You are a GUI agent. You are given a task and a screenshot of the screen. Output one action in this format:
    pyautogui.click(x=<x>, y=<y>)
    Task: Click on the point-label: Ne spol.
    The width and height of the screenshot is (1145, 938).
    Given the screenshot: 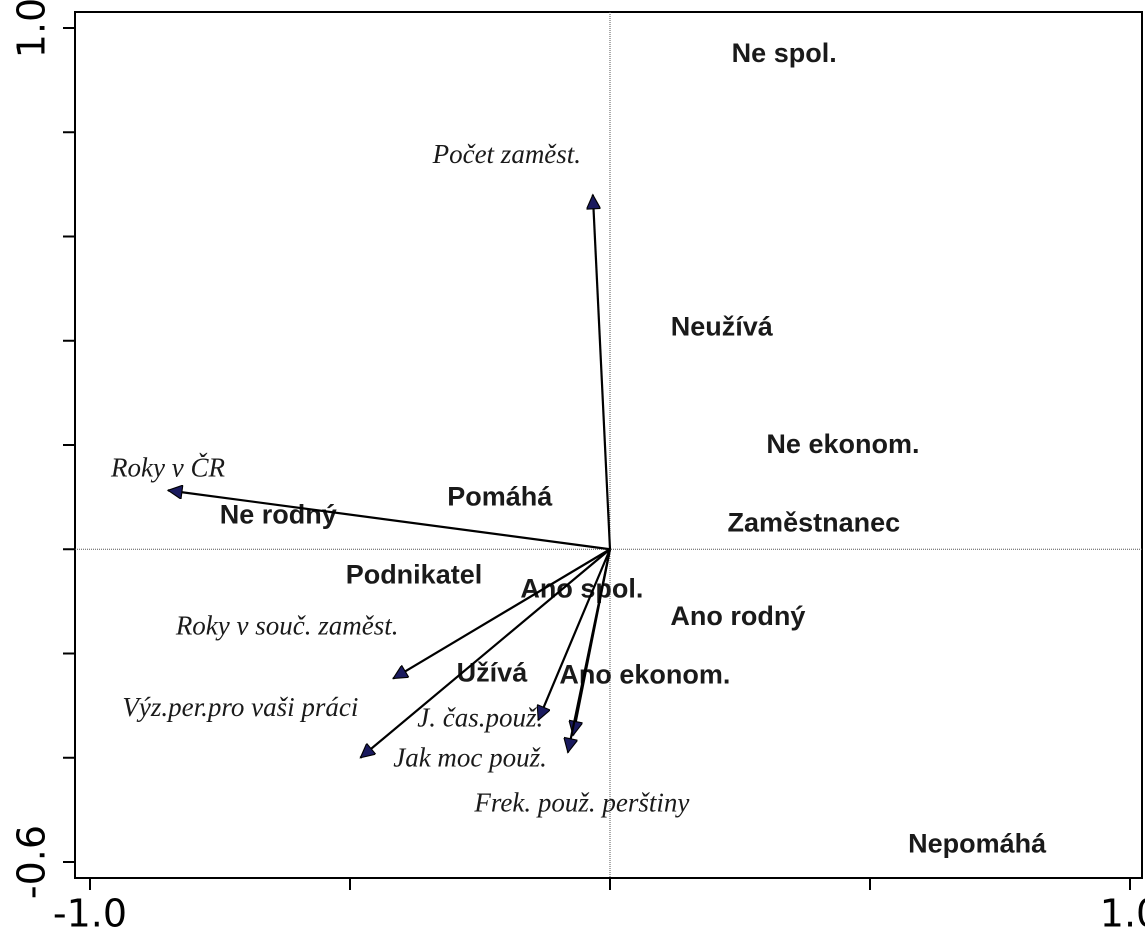 What is the action you would take?
    pyautogui.click(x=784, y=53)
    